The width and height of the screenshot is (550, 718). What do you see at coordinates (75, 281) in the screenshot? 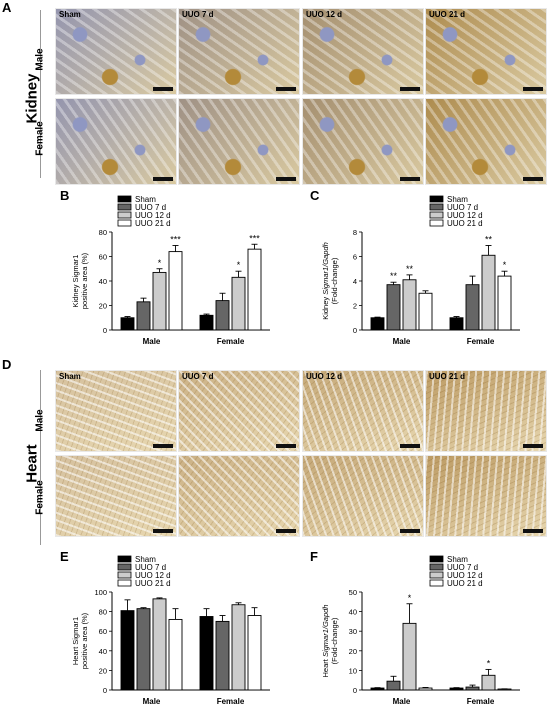
I see `y-axis-label: Kidney Sigmar1` at bounding box center [75, 281].